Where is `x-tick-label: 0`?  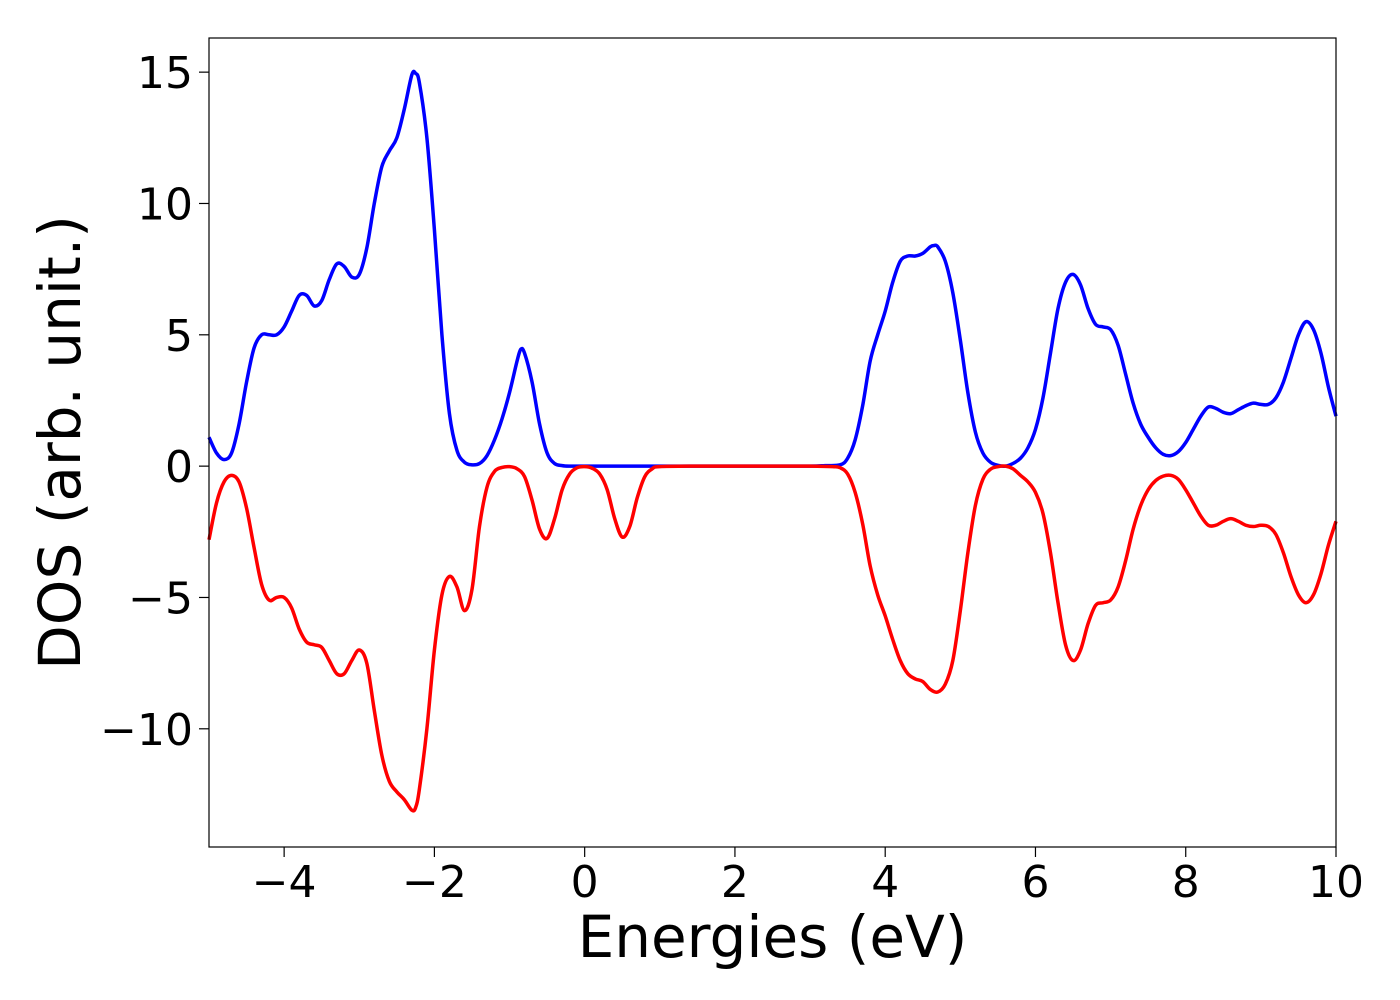 x-tick-label: 0 is located at coordinates (585, 882).